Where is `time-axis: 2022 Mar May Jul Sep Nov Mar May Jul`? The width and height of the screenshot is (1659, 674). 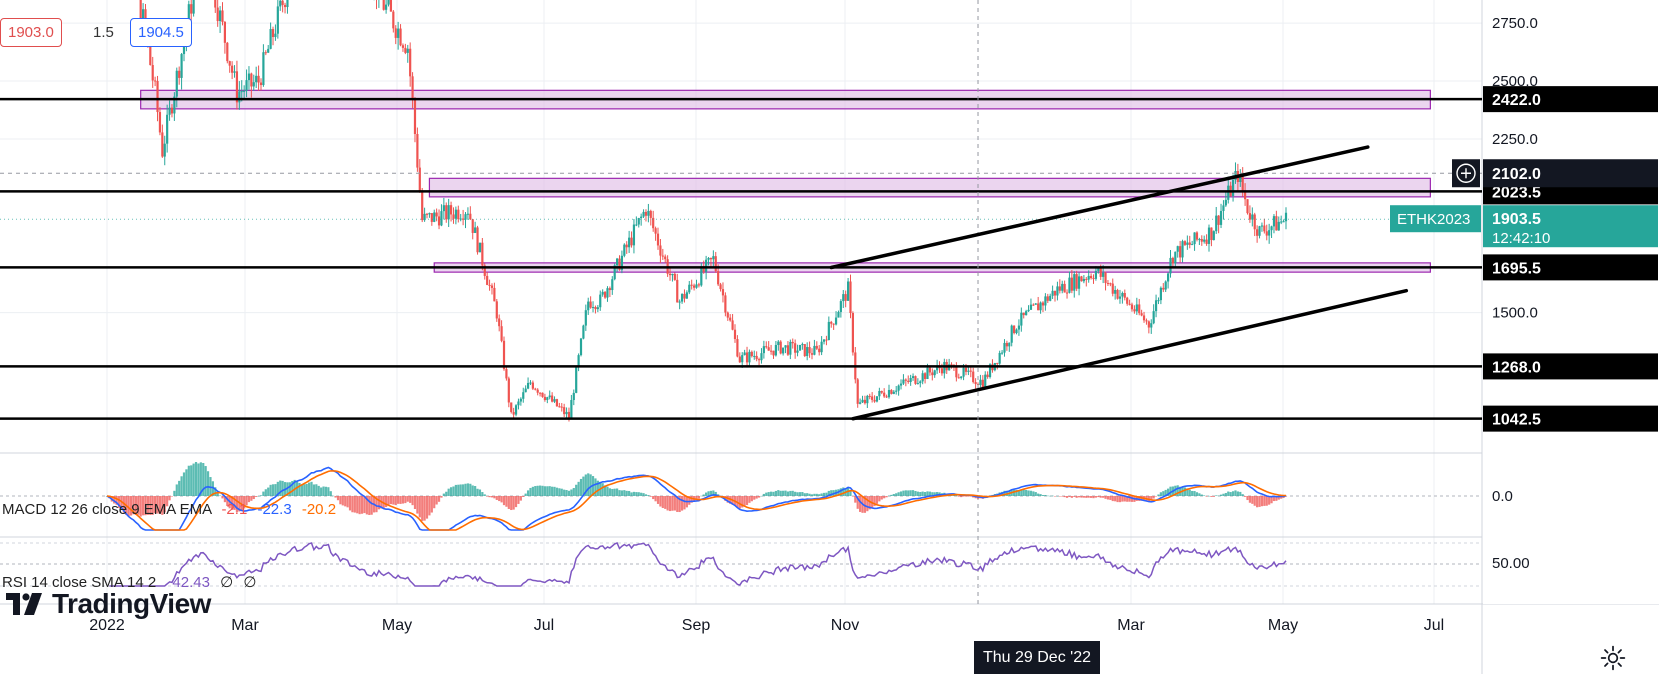 time-axis: 2022 Mar May Jul Sep Nov Mar May Jul is located at coordinates (766, 625).